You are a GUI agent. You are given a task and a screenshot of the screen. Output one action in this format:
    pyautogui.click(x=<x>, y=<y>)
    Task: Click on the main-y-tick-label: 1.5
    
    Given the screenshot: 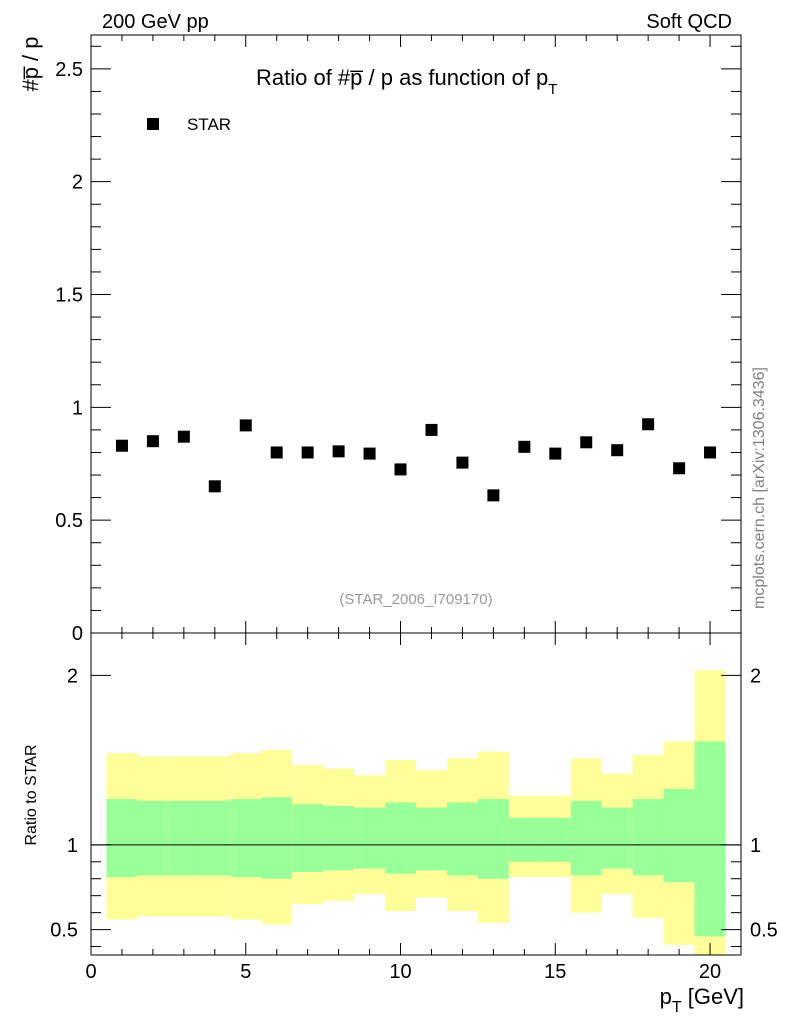 What is the action you would take?
    pyautogui.click(x=69, y=296)
    